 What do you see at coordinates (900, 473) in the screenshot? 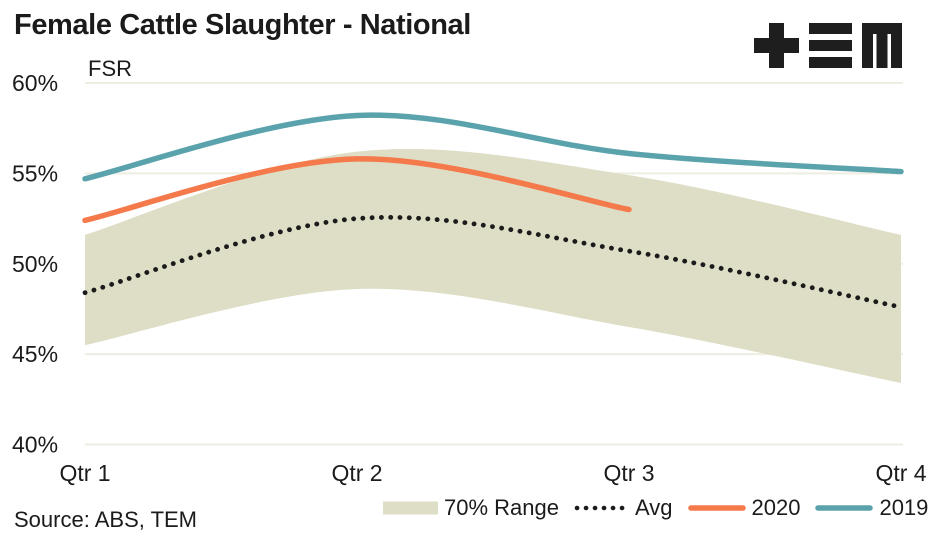
I see `x-tick-label: Qtr 4` at bounding box center [900, 473].